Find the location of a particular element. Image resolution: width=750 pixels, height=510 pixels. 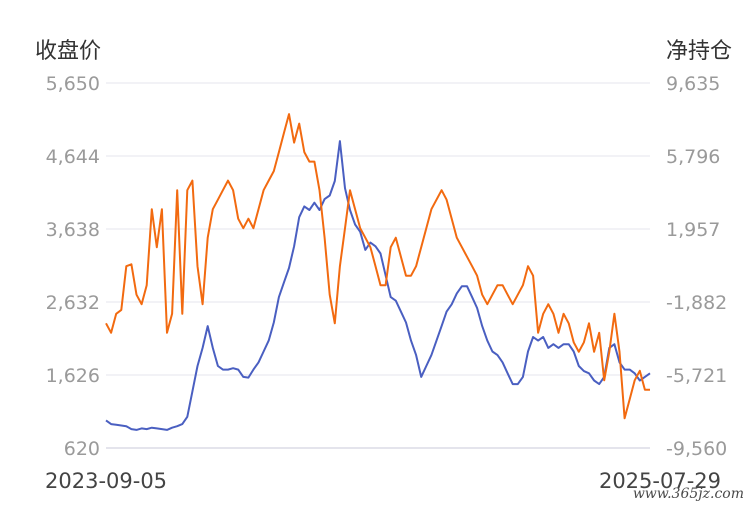

watermark-logo: www.365jz.com is located at coordinates (688, 494).